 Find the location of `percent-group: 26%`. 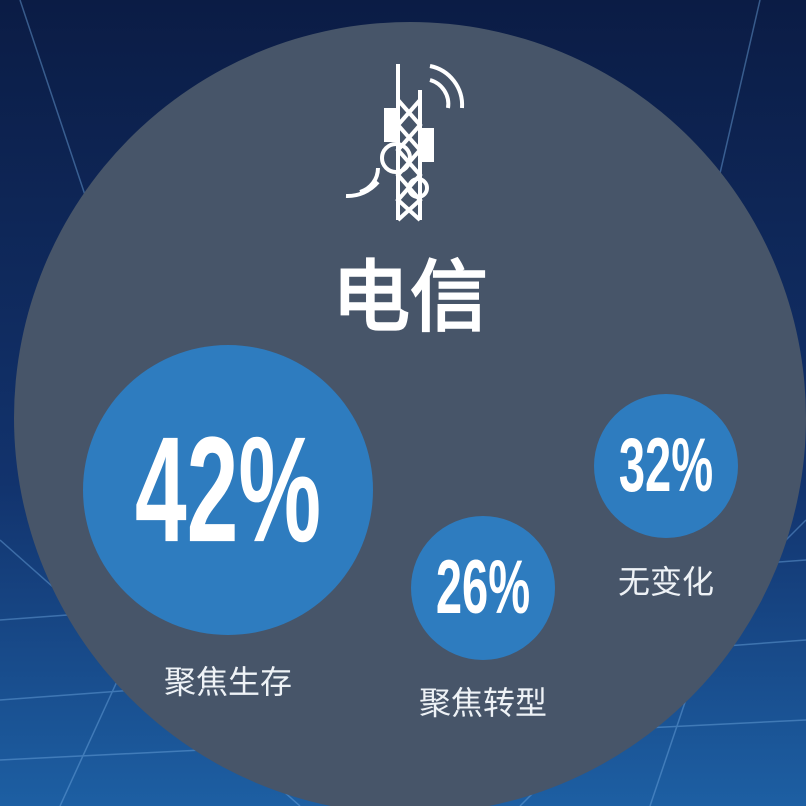

percent-group: 26% is located at coordinates (483, 588).